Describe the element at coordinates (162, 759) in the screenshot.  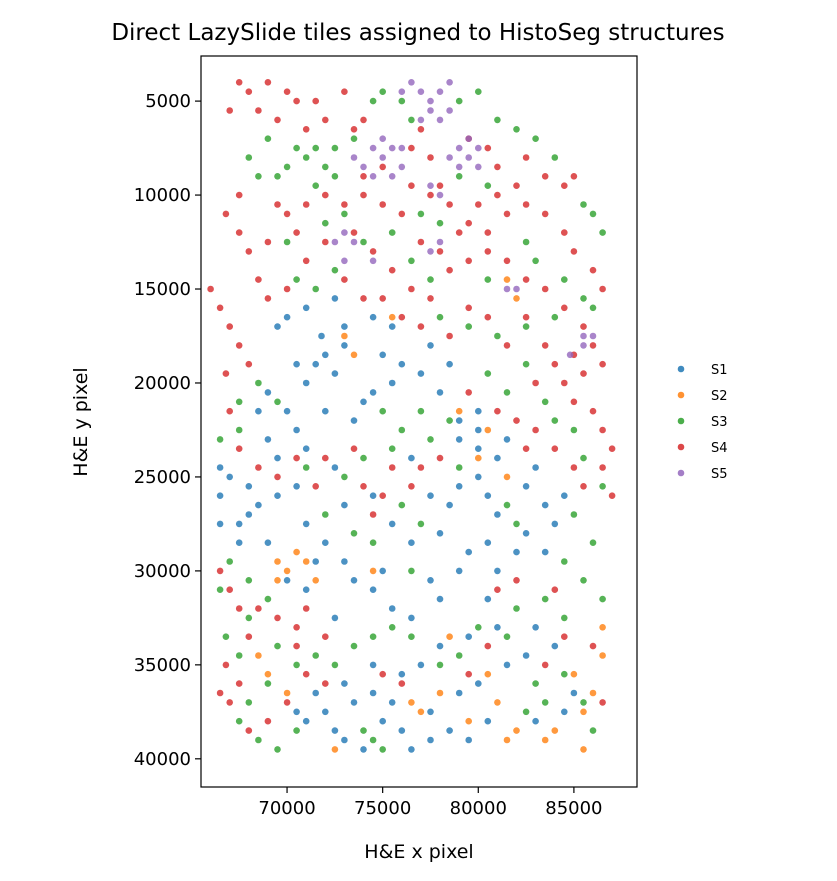
I see `y-tick-label: 40000` at that location.